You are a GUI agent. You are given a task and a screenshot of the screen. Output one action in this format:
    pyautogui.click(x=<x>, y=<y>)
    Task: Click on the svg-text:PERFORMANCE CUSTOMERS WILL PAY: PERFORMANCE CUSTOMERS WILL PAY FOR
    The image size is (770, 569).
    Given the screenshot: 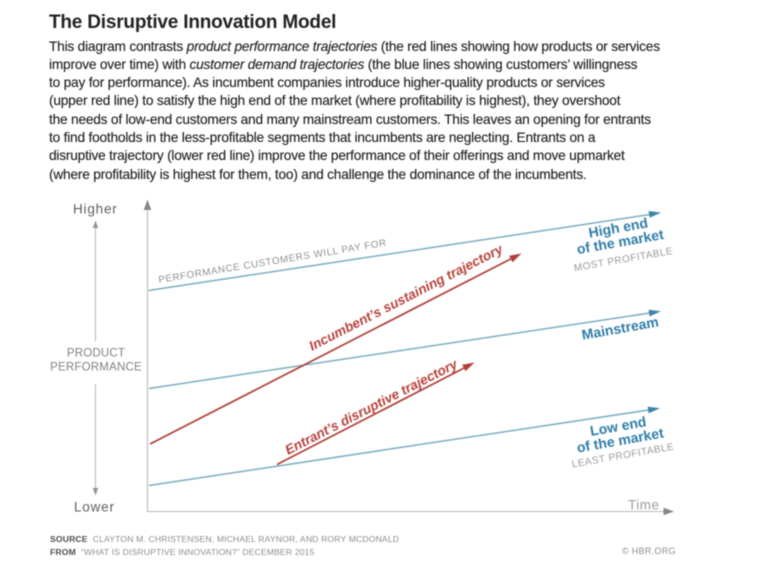 What is the action you would take?
    pyautogui.click(x=273, y=262)
    